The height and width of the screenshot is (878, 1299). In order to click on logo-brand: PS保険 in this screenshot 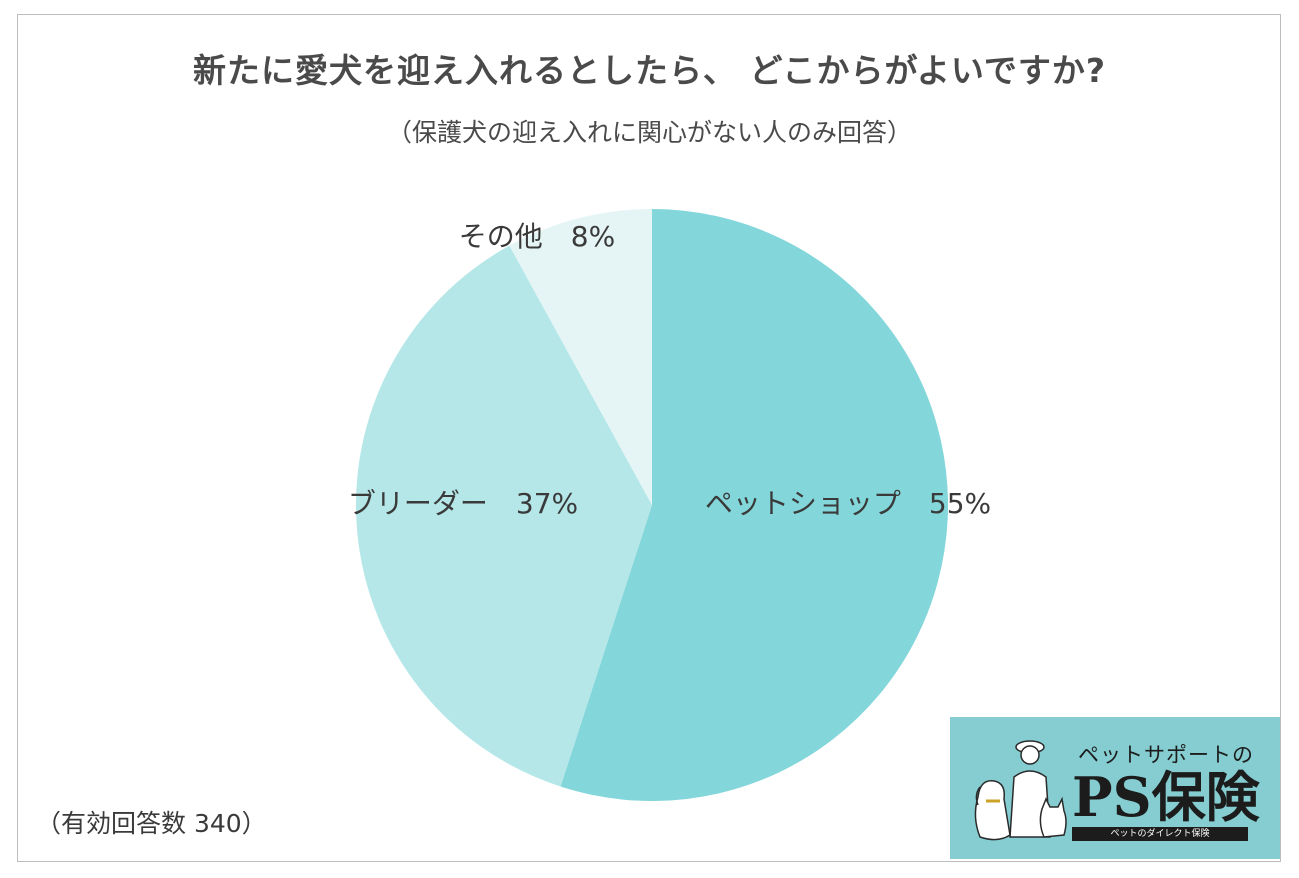, I will do `click(1166, 797)`.